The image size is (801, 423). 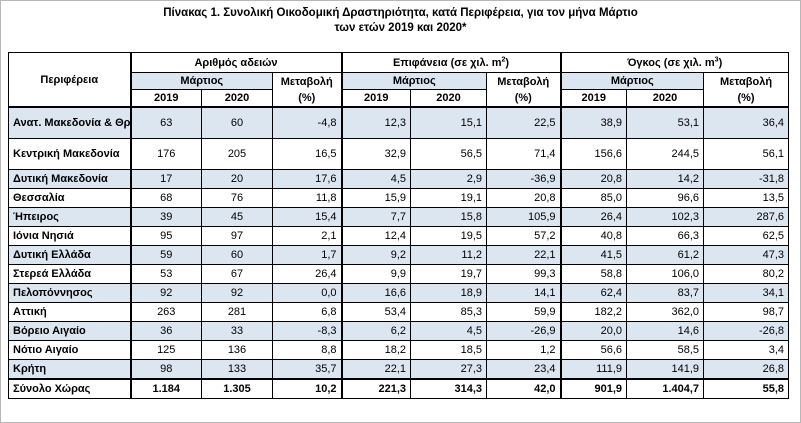 I want to click on cell-area-change: -26,9, so click(x=524, y=331).